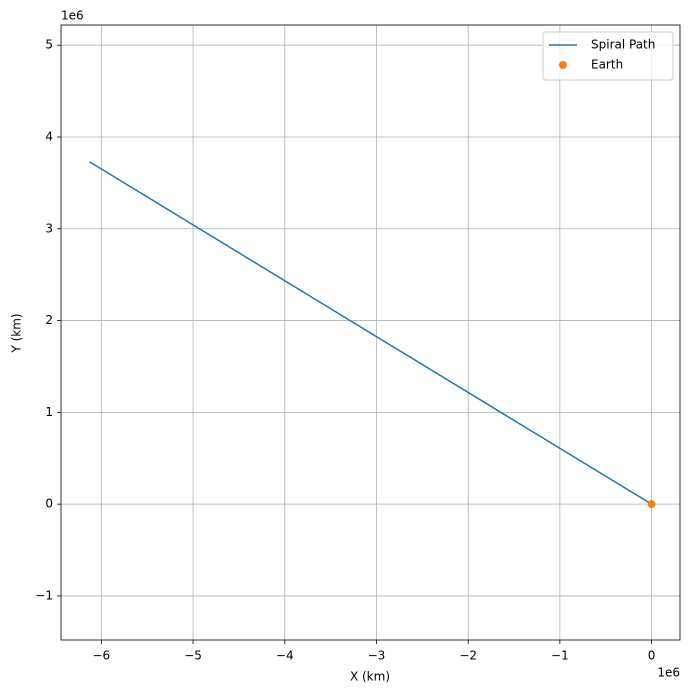  What do you see at coordinates (17, 333) in the screenshot?
I see `y-axis-label: Y (km)` at bounding box center [17, 333].